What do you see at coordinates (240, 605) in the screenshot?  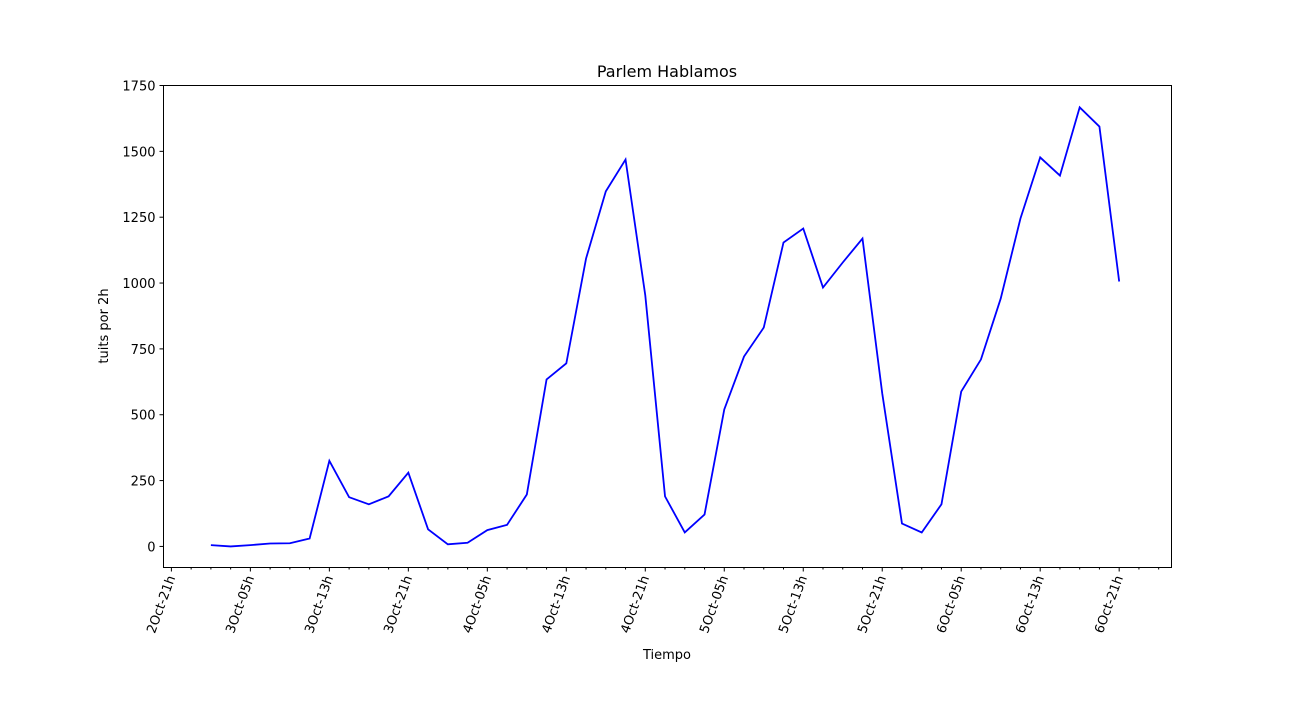 I see `x-tick-label: 3Oct-05h` at bounding box center [240, 605].